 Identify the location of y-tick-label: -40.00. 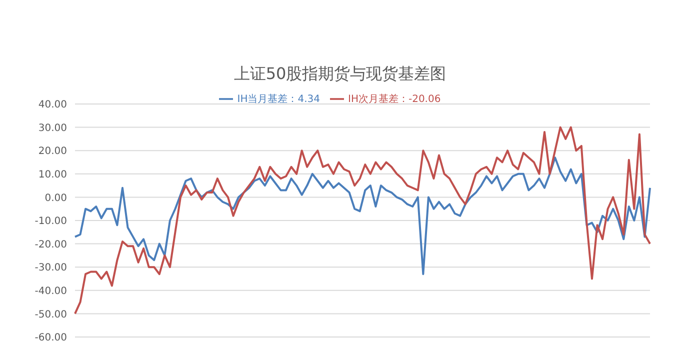
(50, 291).